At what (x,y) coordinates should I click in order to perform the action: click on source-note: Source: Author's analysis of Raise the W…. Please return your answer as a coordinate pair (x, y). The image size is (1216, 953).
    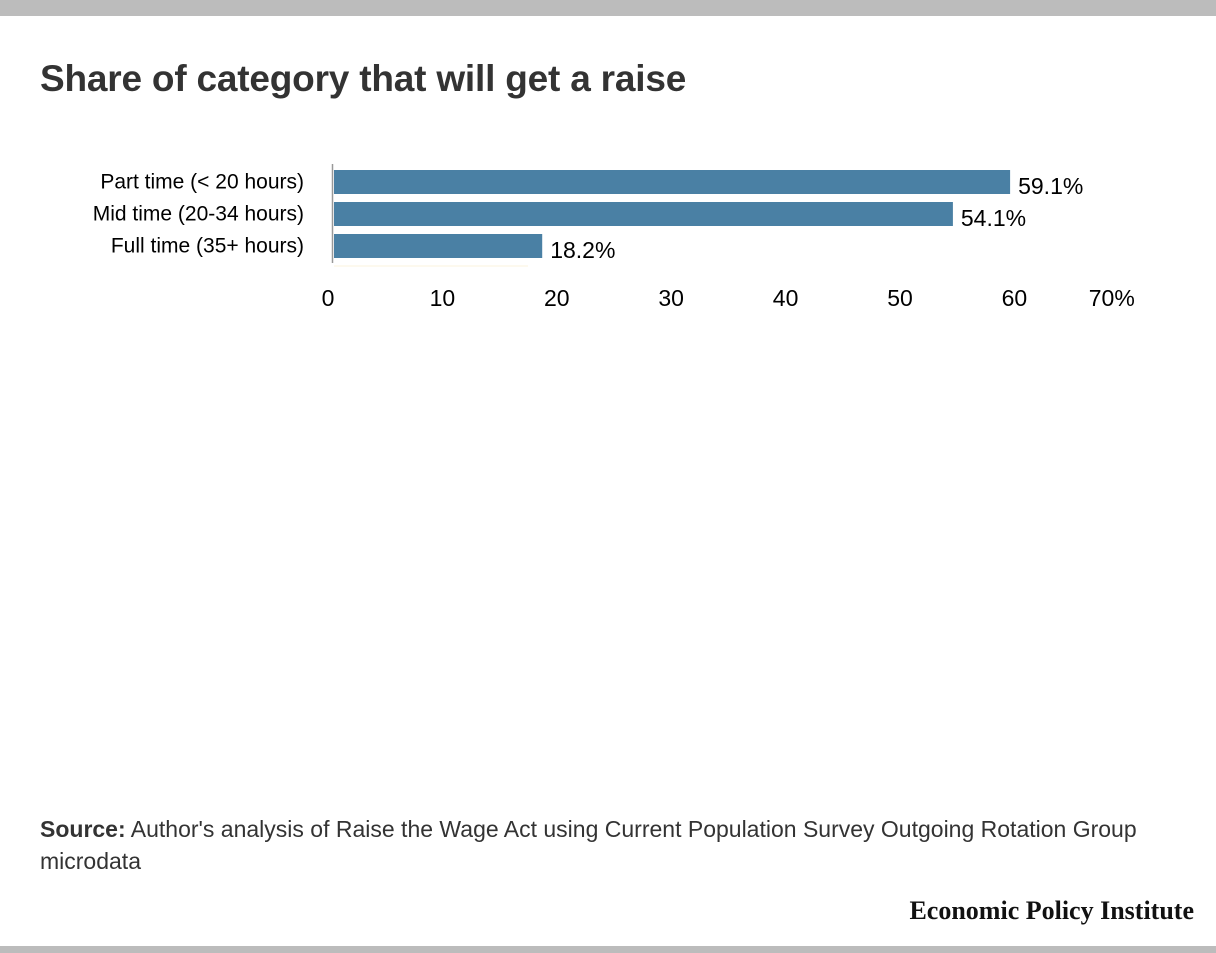
    Looking at the image, I should click on (610, 845).